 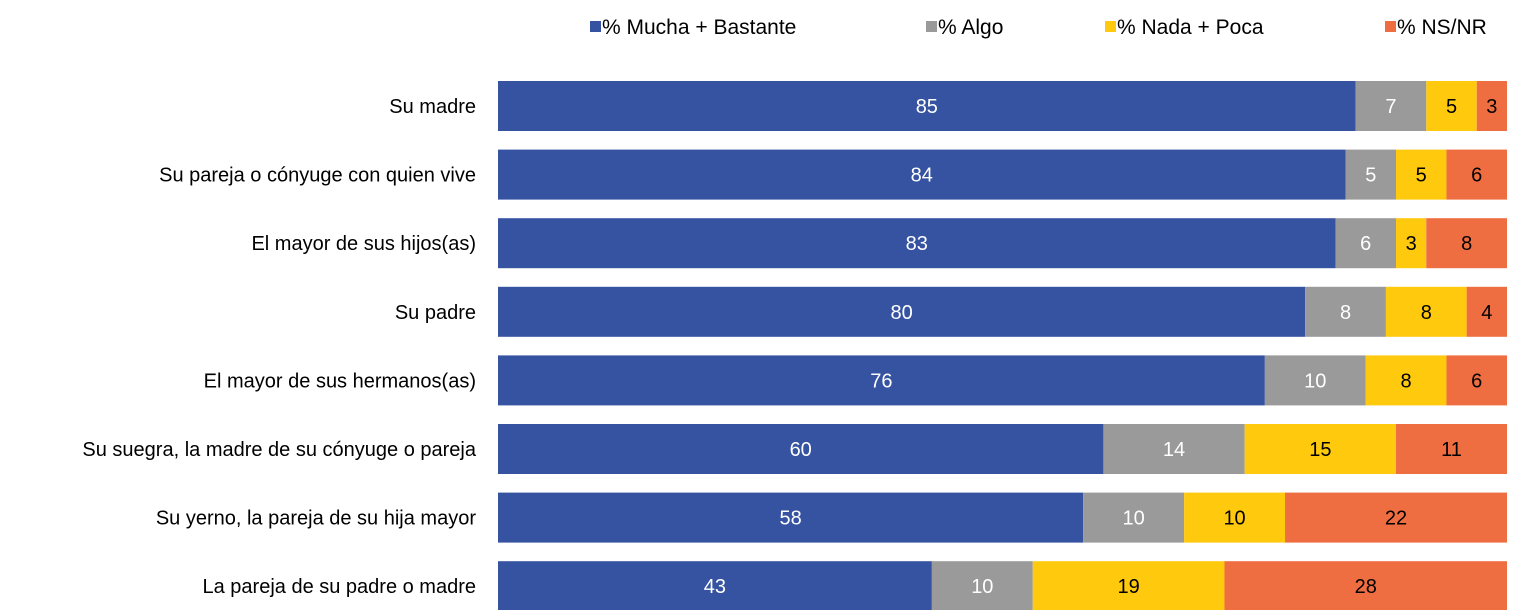 I want to click on category-label: Su padre, so click(x=435, y=313).